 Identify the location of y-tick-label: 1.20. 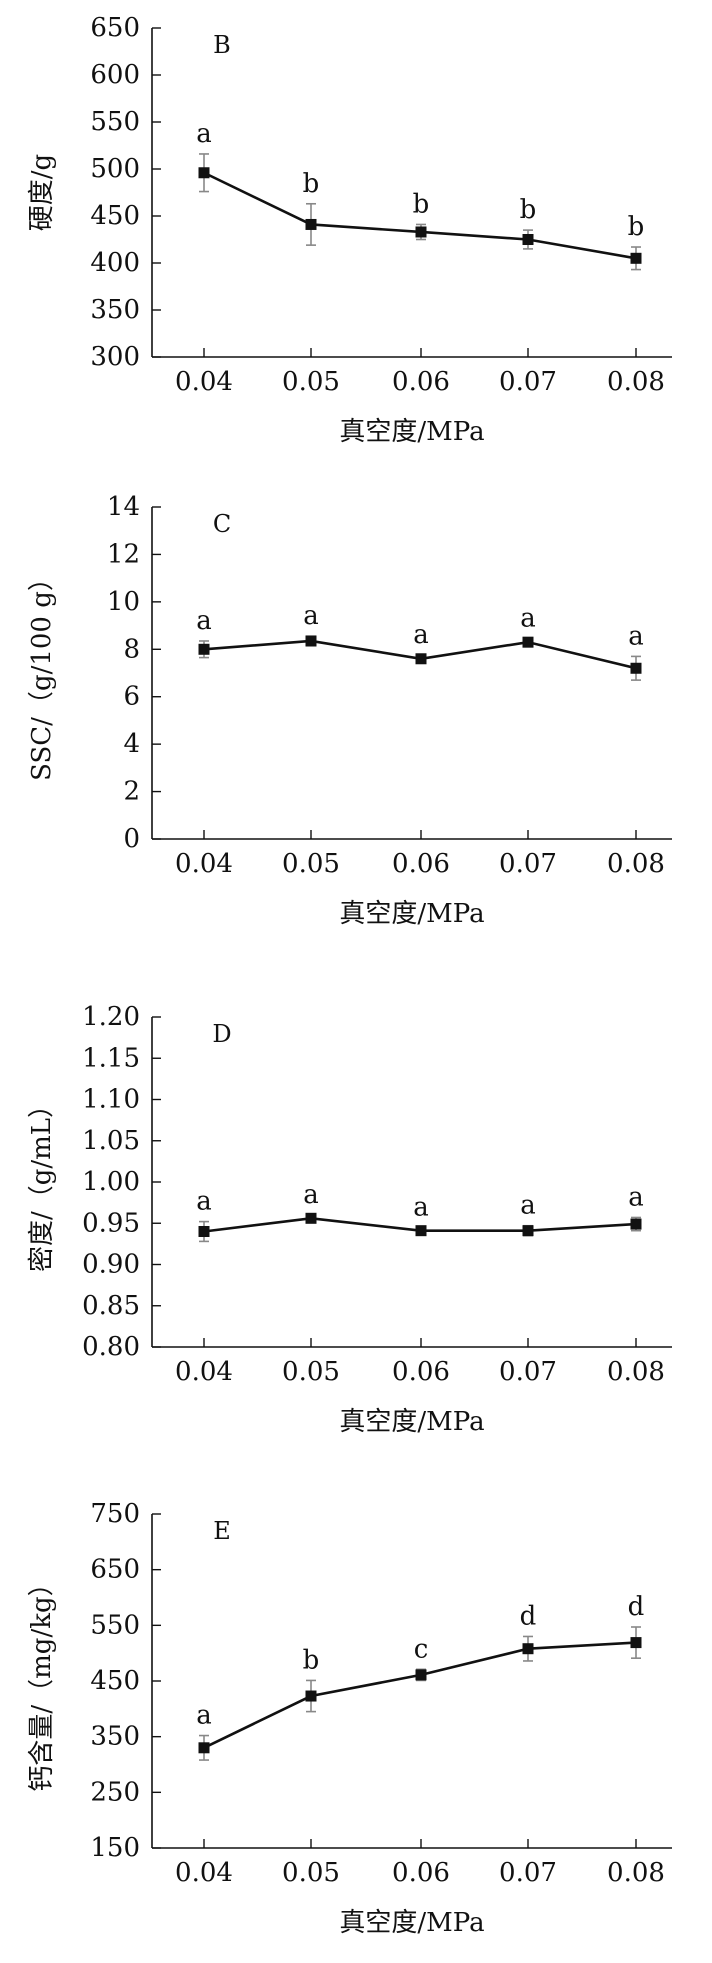
(111, 1017).